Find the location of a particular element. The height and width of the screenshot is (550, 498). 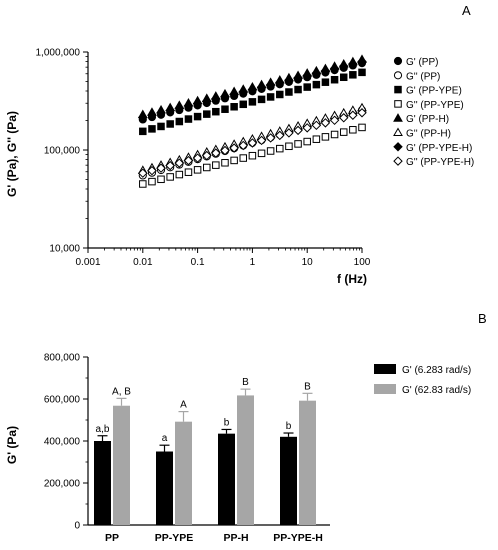

bar-y-tick-label: 200,000 is located at coordinates (62, 484).